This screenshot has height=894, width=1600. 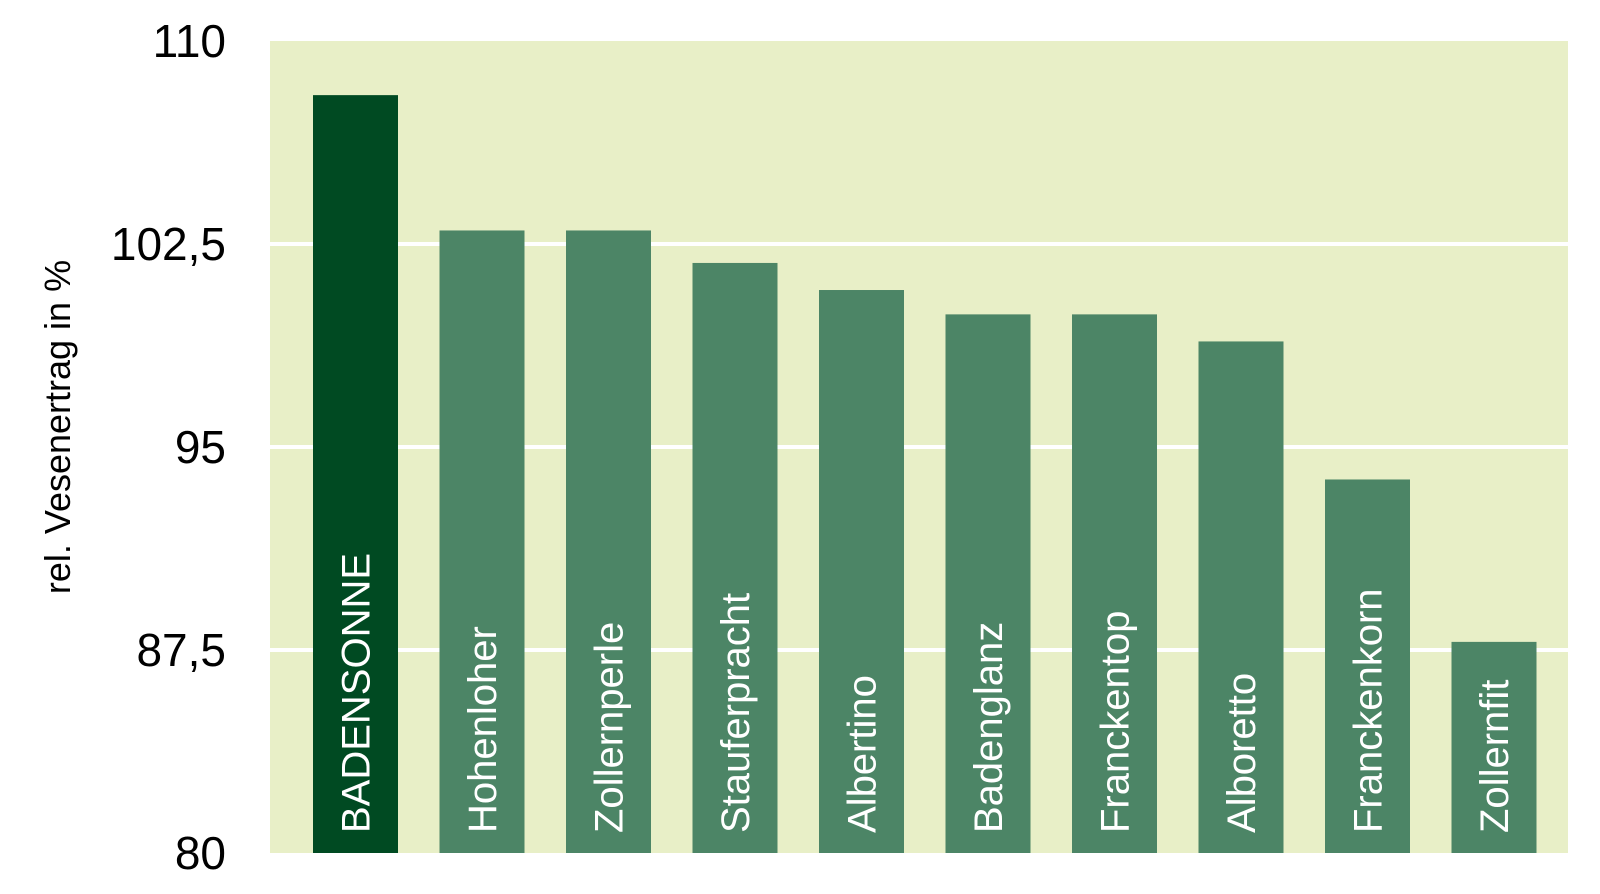 What do you see at coordinates (181, 650) in the screenshot?
I see `y-tick-label: 87,5` at bounding box center [181, 650].